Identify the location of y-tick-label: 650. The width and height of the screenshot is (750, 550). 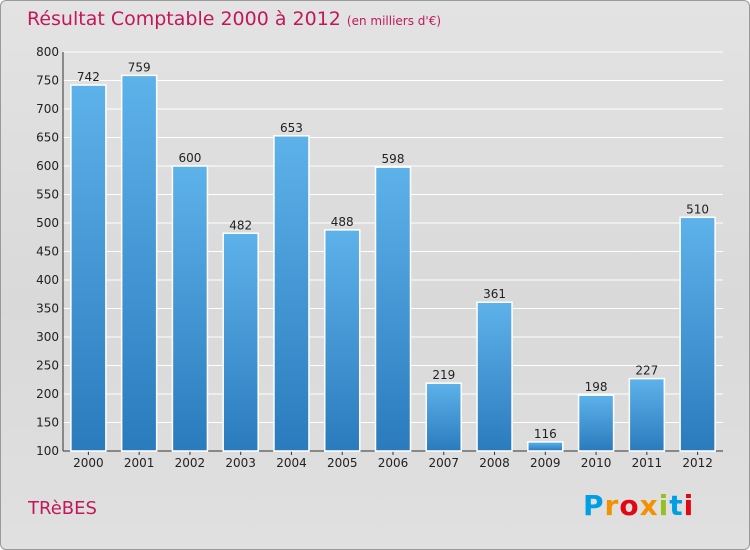
(47, 138).